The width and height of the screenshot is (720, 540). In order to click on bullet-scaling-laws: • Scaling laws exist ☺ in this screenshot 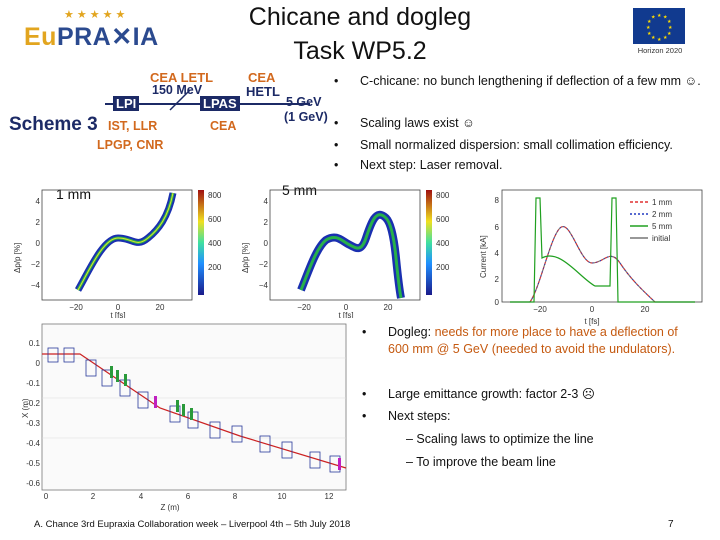, I will do `click(404, 123)`.